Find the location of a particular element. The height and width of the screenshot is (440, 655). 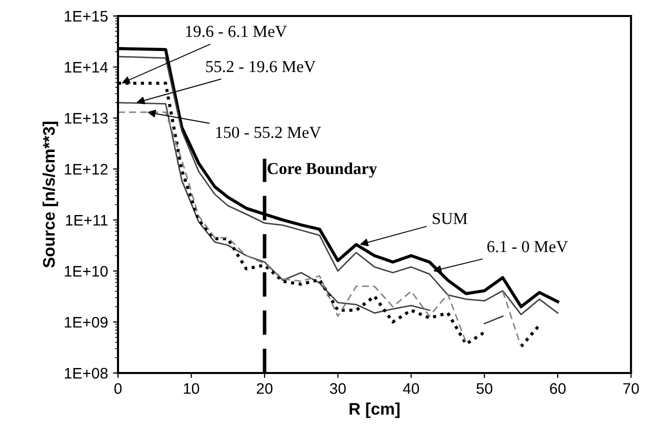

x-tick-label: 70 is located at coordinates (631, 388).